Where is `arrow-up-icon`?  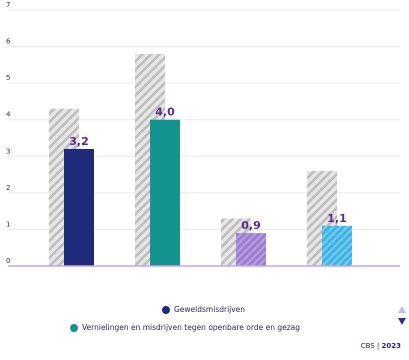 arrow-up-icon is located at coordinates (402, 309).